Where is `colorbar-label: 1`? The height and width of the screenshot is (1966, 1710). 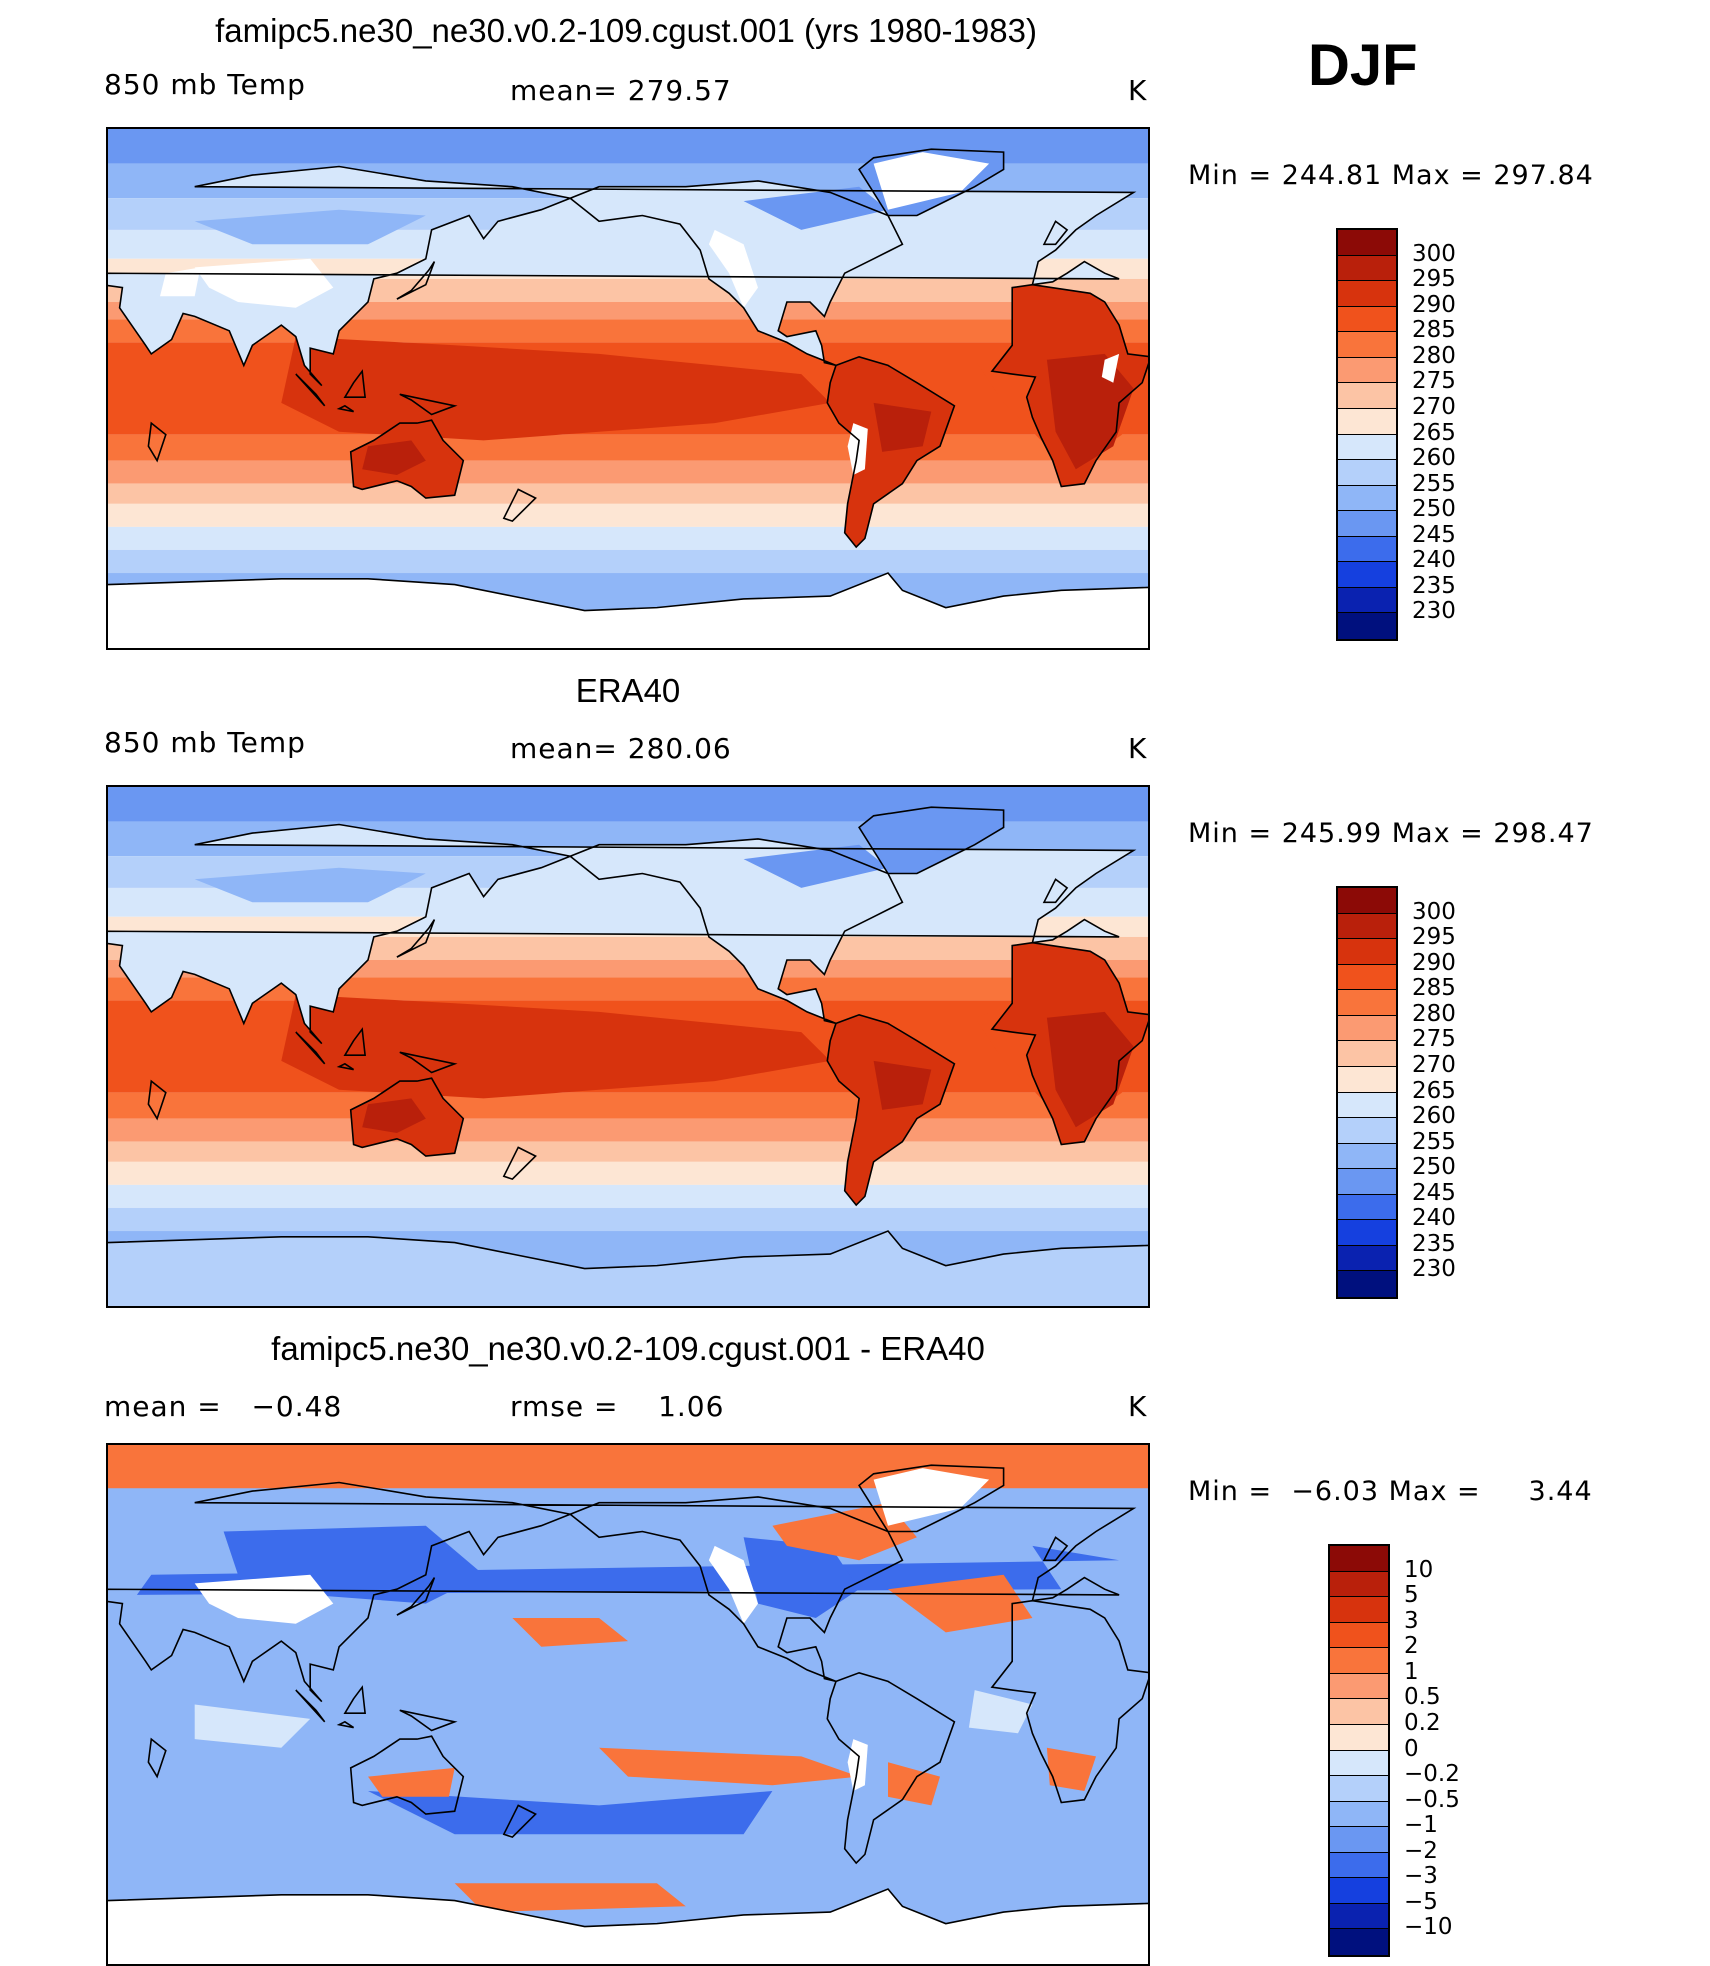
colorbar-label: 1 is located at coordinates (1411, 1671).